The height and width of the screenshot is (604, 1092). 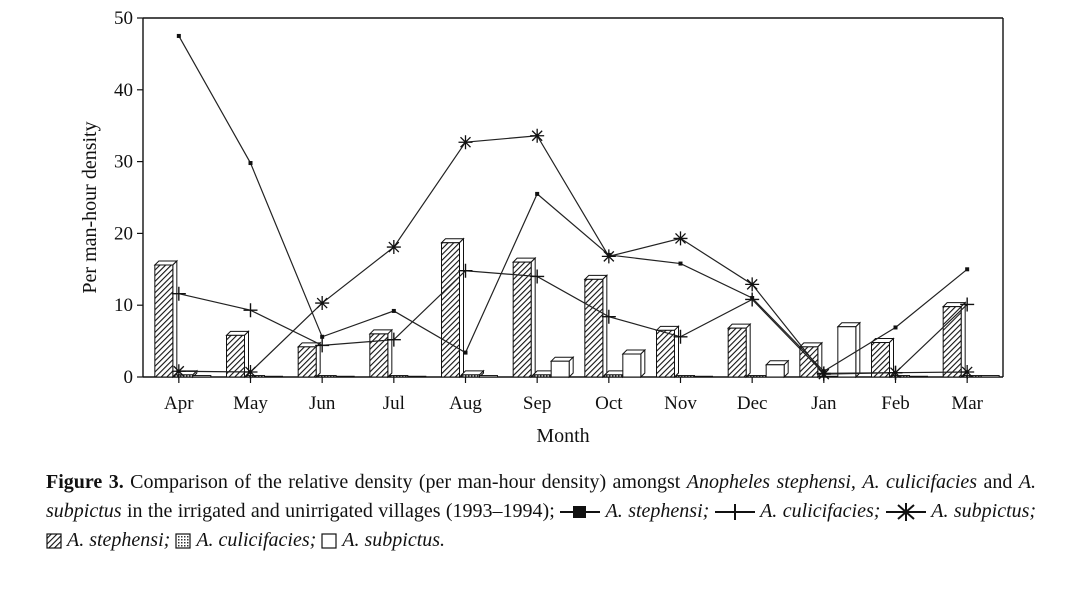 What do you see at coordinates (920, 482) in the screenshot?
I see `caption-species-2: A. culicifacies` at bounding box center [920, 482].